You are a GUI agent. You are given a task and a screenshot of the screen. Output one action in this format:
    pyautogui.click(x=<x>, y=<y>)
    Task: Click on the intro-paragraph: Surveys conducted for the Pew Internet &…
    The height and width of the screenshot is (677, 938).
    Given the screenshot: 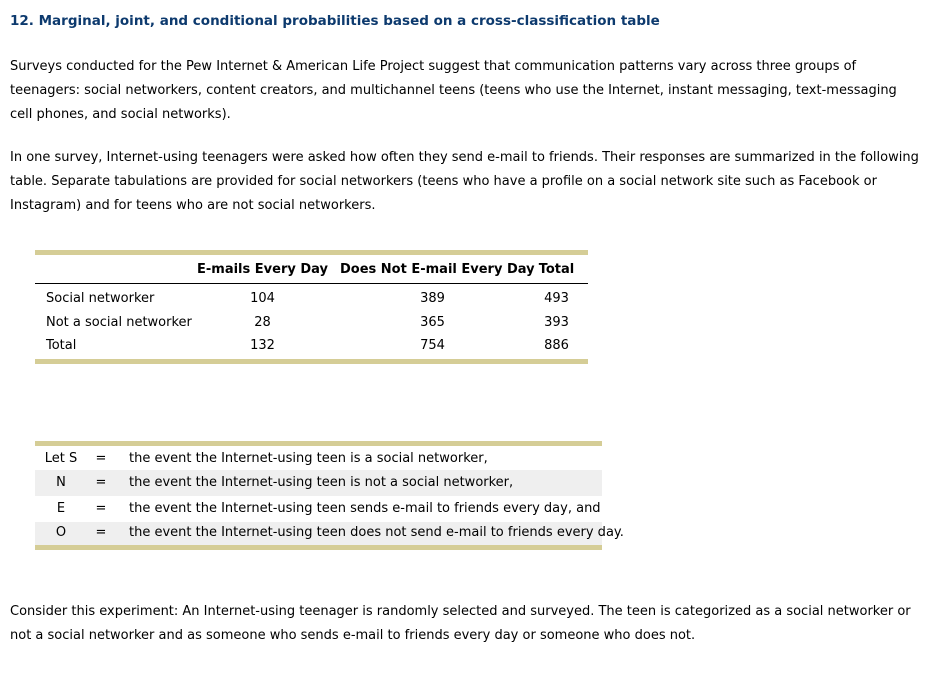 What is the action you would take?
    pyautogui.click(x=453, y=90)
    